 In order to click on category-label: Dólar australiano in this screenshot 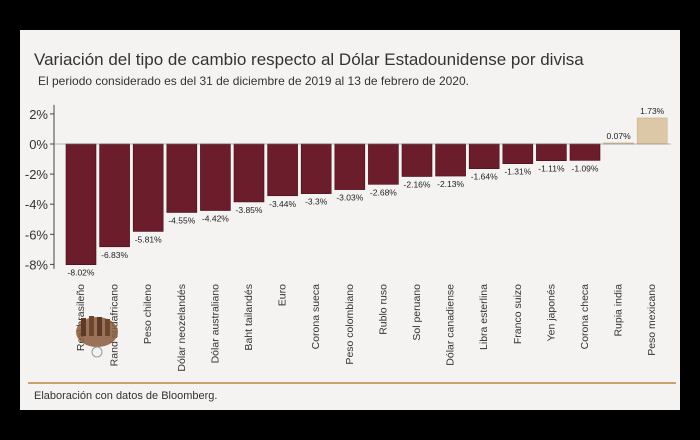, I will do `click(215, 324)`.